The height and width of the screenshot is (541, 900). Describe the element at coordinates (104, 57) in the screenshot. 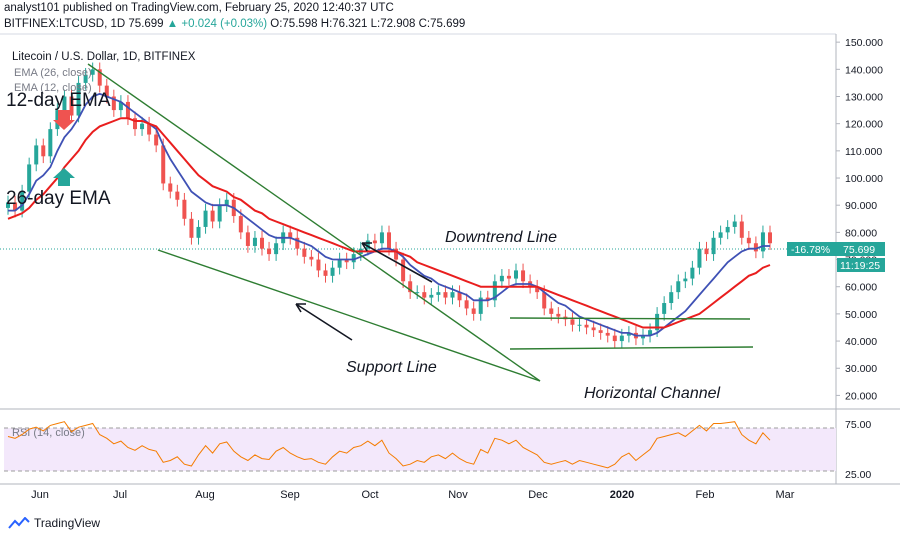

I see `legend-title: Litecoin / U.S. Dollar, 1D, BITFINEX` at that location.